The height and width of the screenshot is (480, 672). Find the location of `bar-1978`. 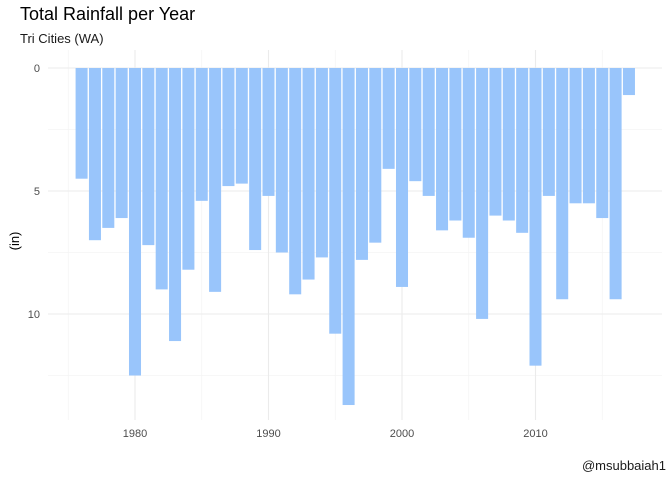

bar-1978 is located at coordinates (108, 148).